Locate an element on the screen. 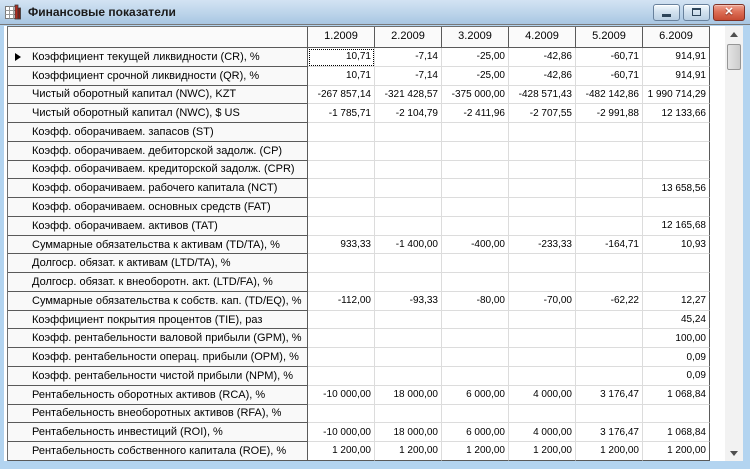 This screenshot has height=469, width=750. value-cell: 12,27 is located at coordinates (676, 301).